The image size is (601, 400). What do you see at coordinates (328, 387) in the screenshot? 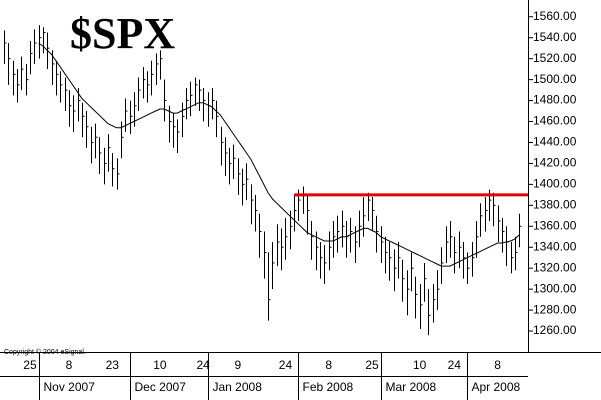
I see `month-label: Feb 2008` at bounding box center [328, 387].